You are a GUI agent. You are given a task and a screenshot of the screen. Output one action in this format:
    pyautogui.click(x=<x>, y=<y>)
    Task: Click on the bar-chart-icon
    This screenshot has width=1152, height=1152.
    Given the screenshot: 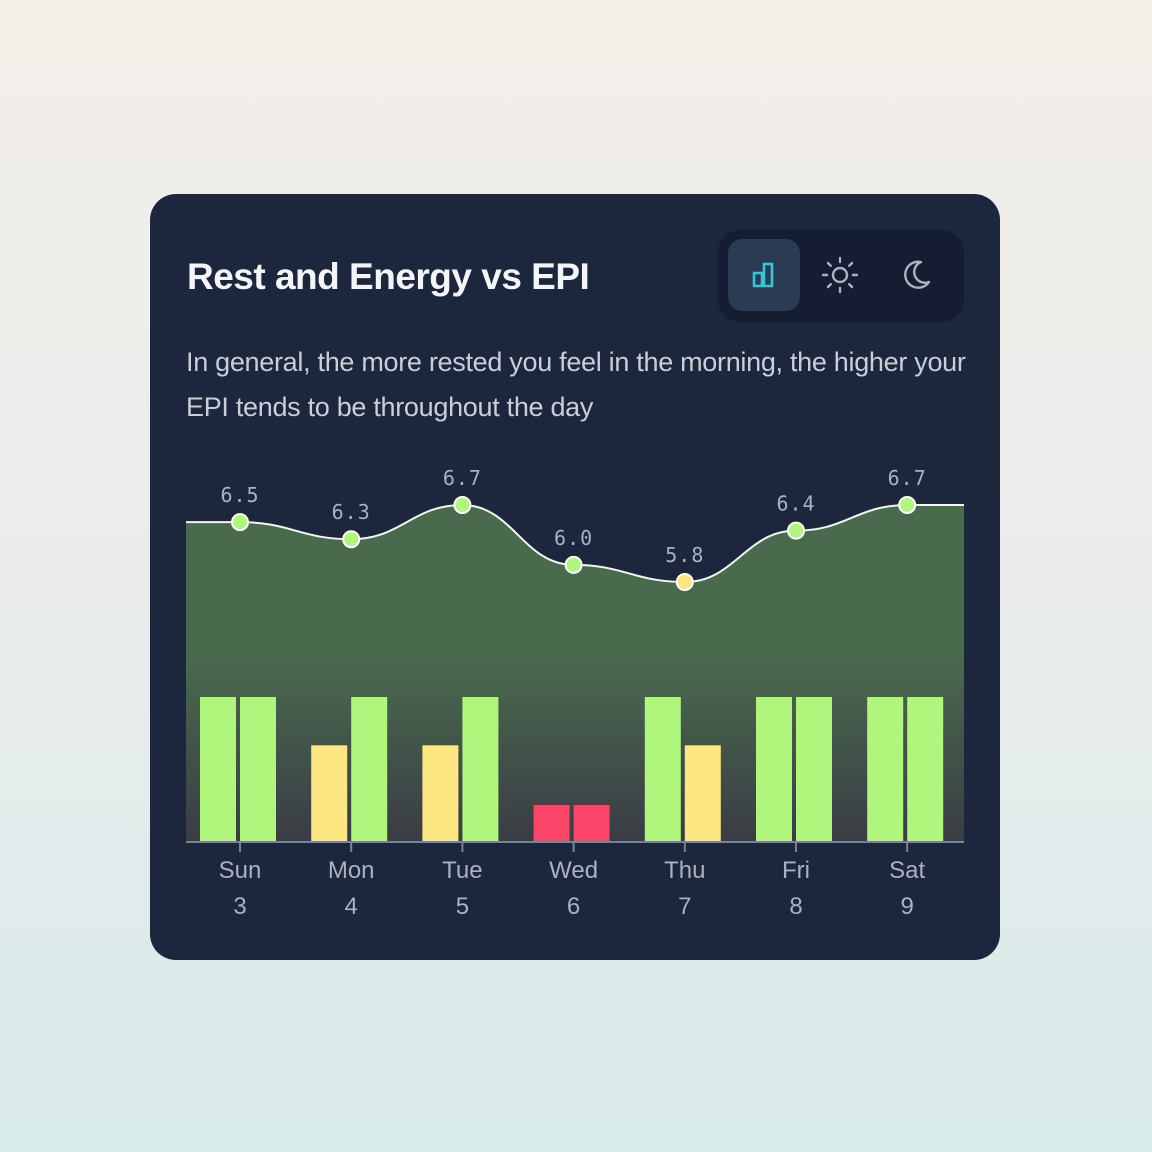 What is the action you would take?
    pyautogui.click(x=763, y=275)
    